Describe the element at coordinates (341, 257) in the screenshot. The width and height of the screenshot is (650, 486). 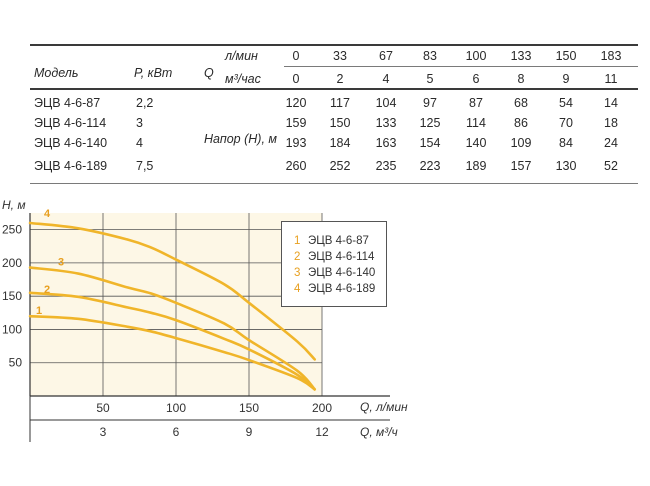
I see `legend-label: ЭЦВ 4-6-114` at that location.